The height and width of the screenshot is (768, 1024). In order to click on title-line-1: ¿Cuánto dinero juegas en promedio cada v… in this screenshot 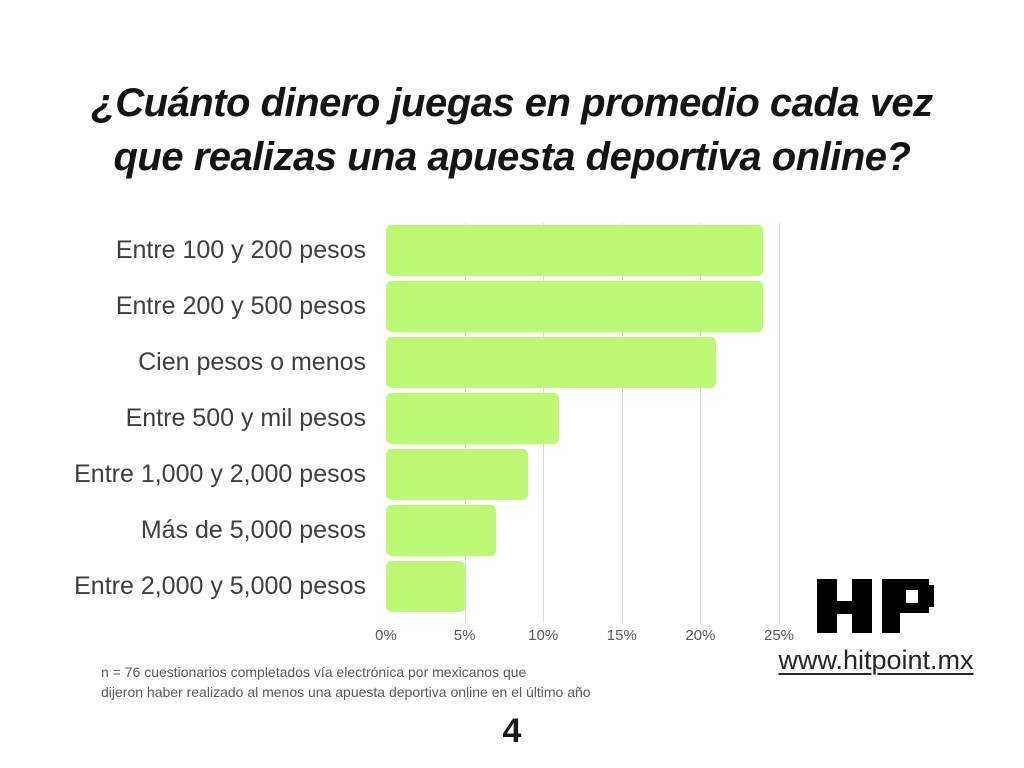, I will do `click(512, 103)`.